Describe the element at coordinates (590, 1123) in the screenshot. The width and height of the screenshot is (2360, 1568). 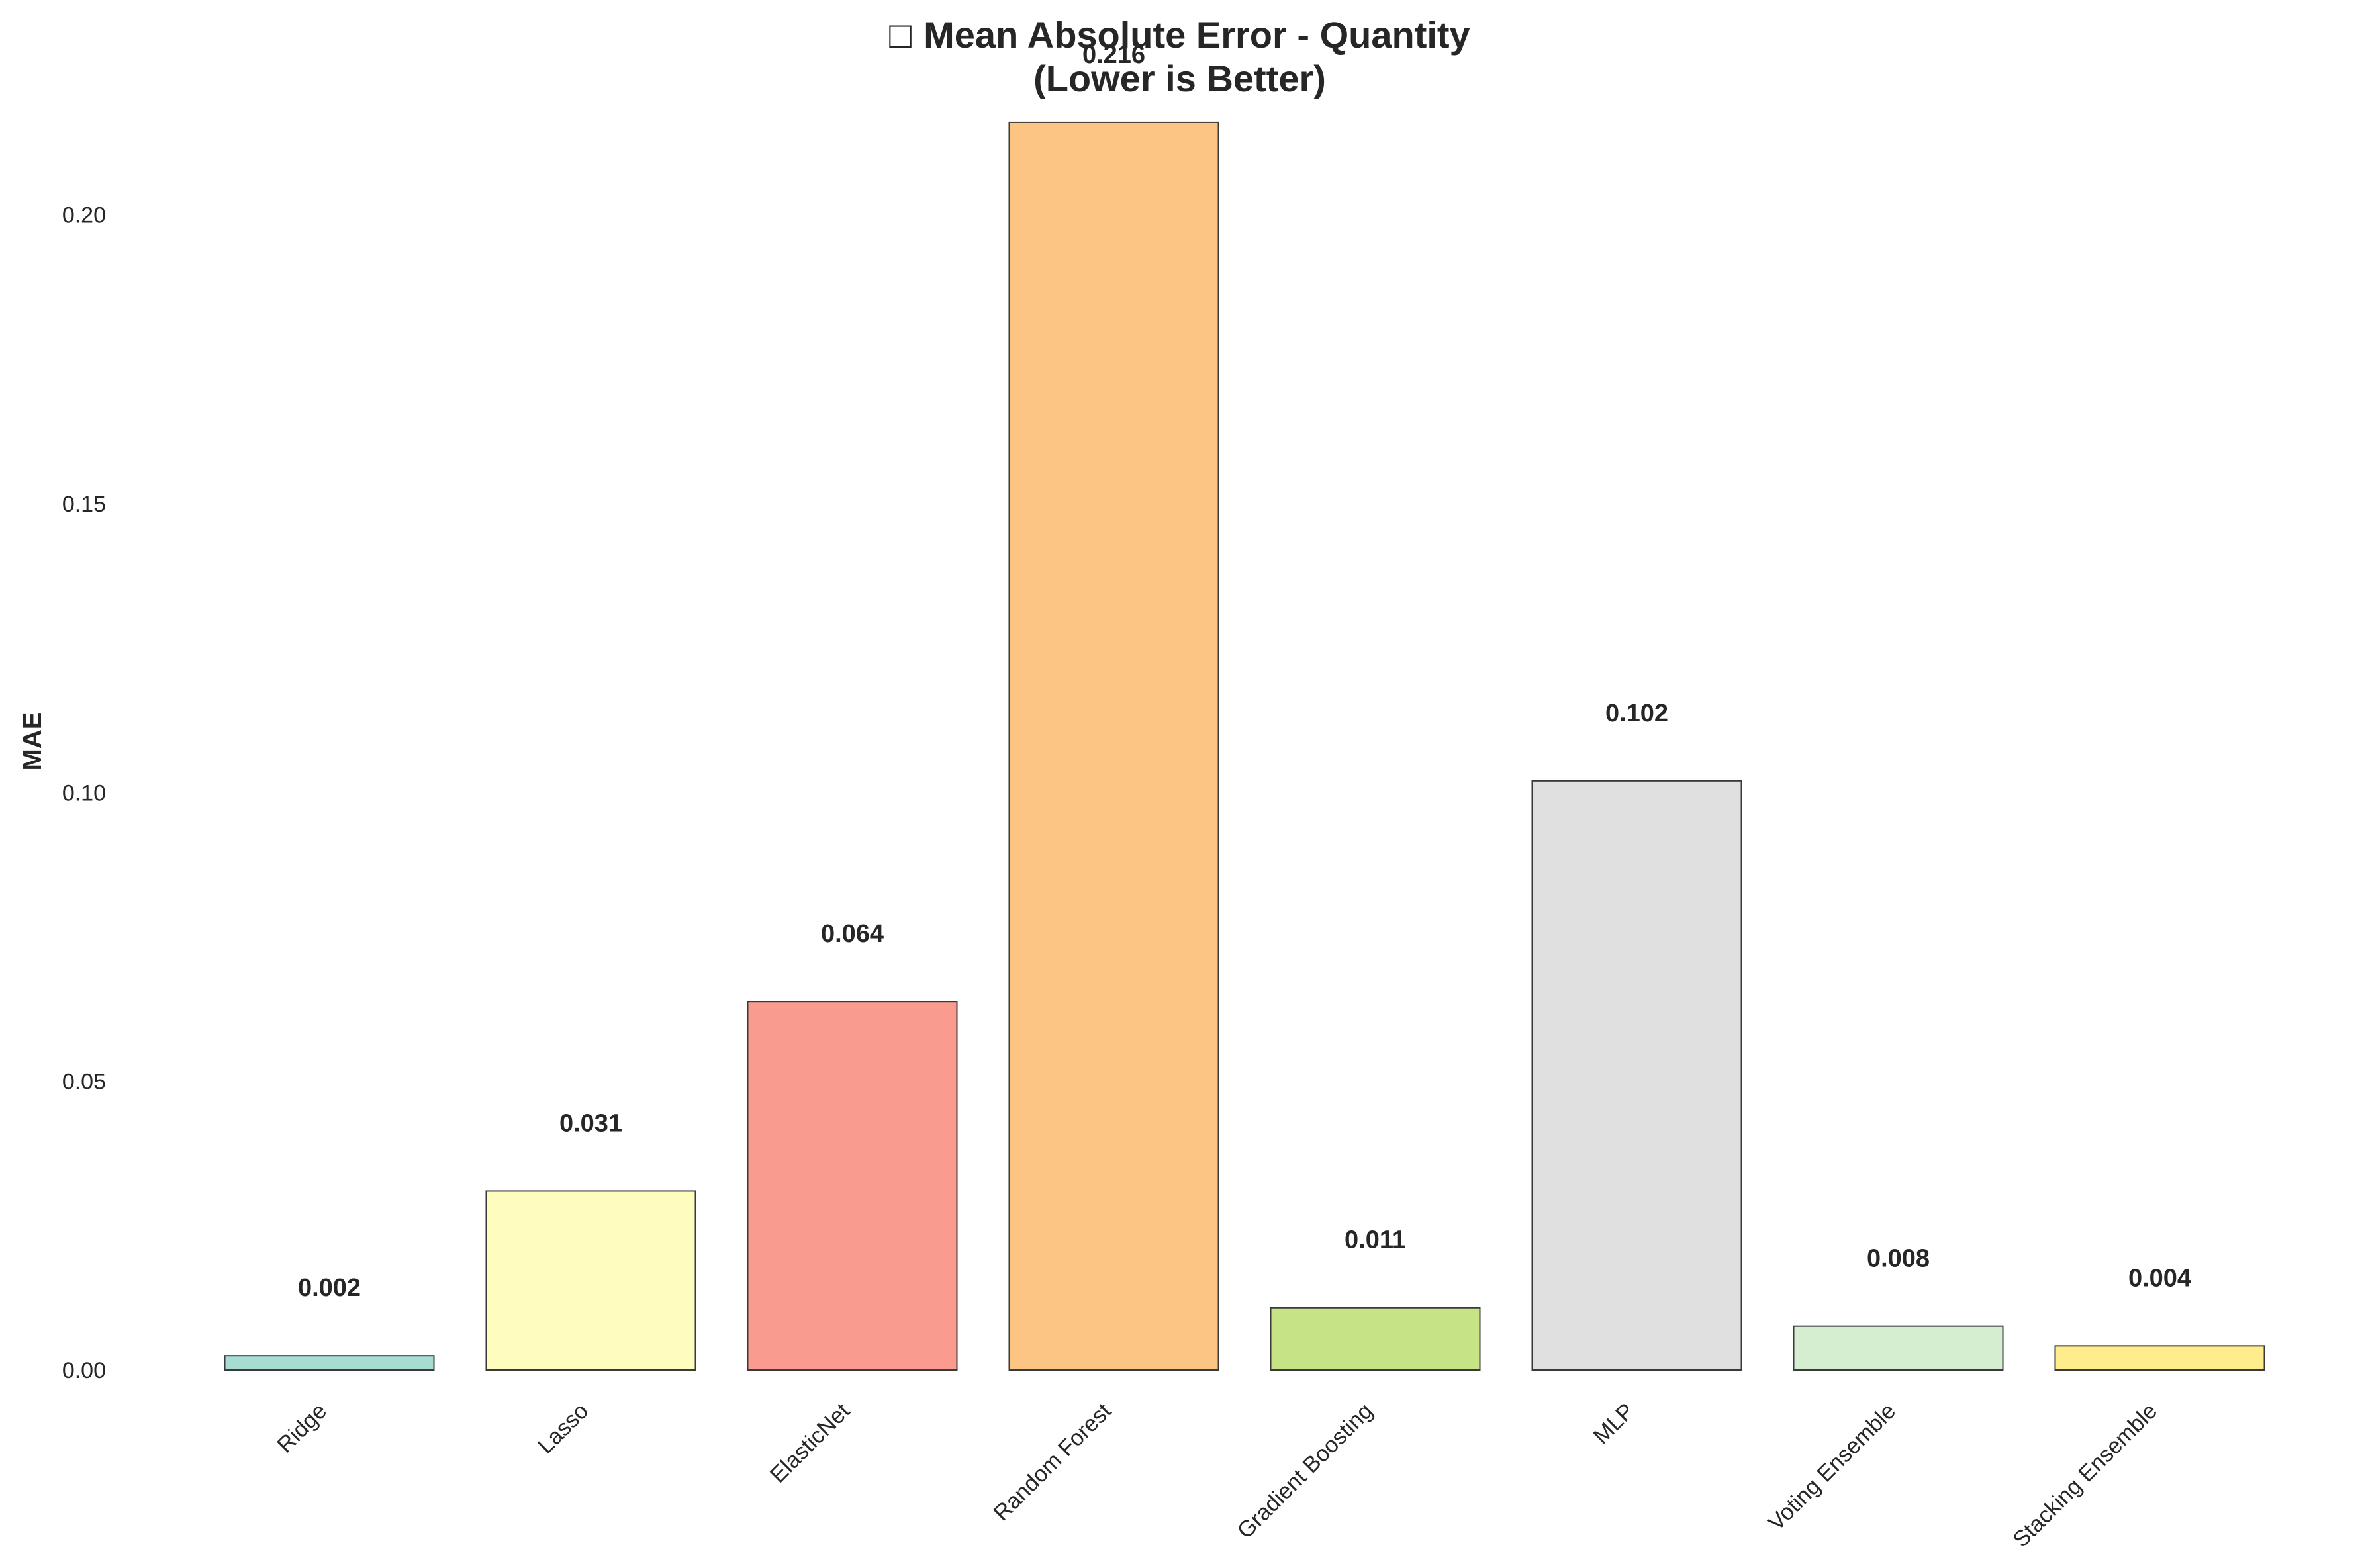
I see `data-label: 0.031` at that location.